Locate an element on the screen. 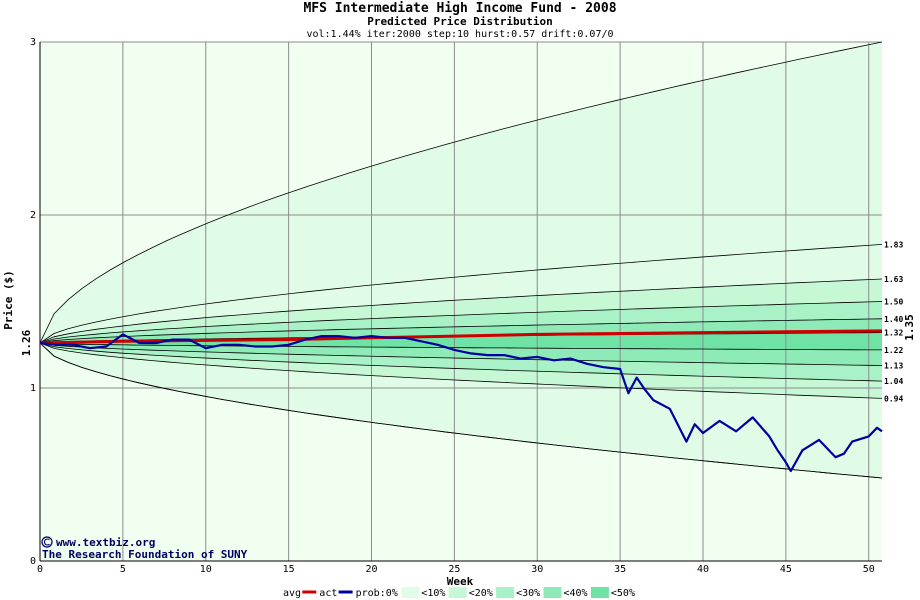 The height and width of the screenshot is (600, 920). band-end-label: 1.13 is located at coordinates (893, 366).